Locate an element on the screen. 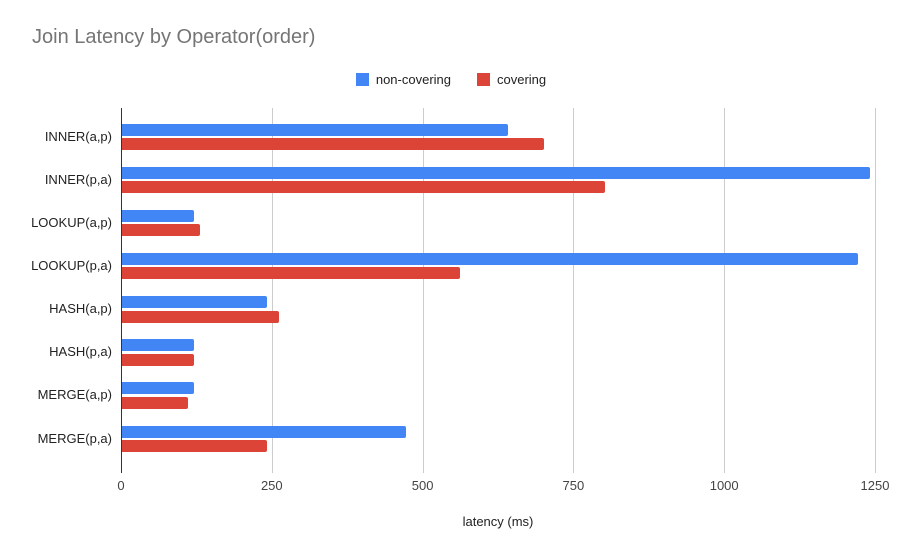  legend-item-non-covering: non-covering is located at coordinates (403, 79).